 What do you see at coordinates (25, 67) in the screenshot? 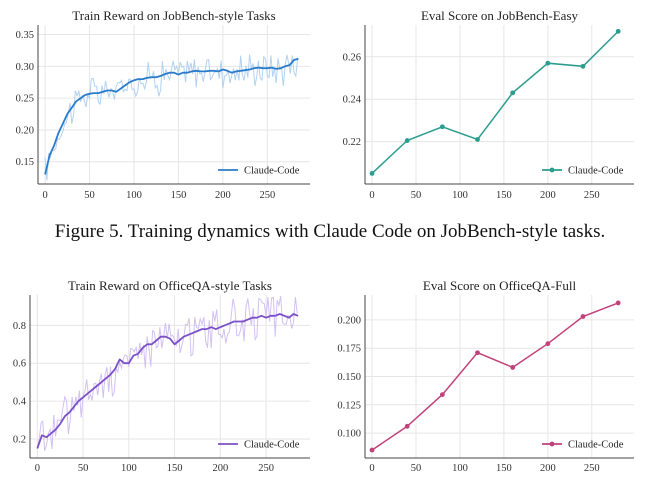
I see `y-tick-label: 0.30` at bounding box center [25, 67].